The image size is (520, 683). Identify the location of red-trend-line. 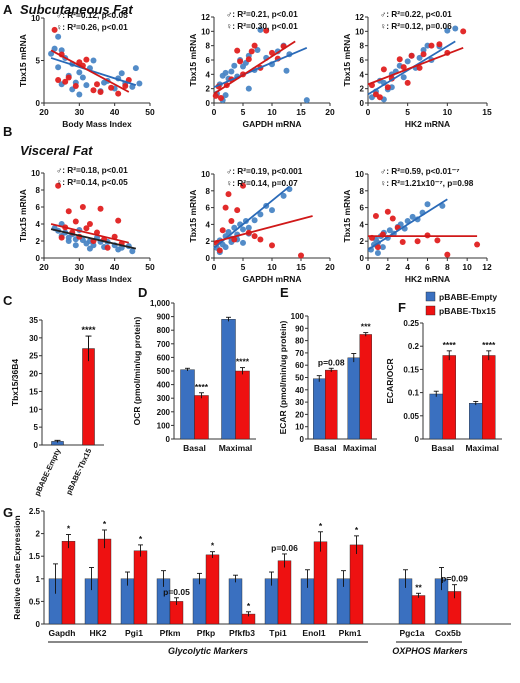
(263, 229).